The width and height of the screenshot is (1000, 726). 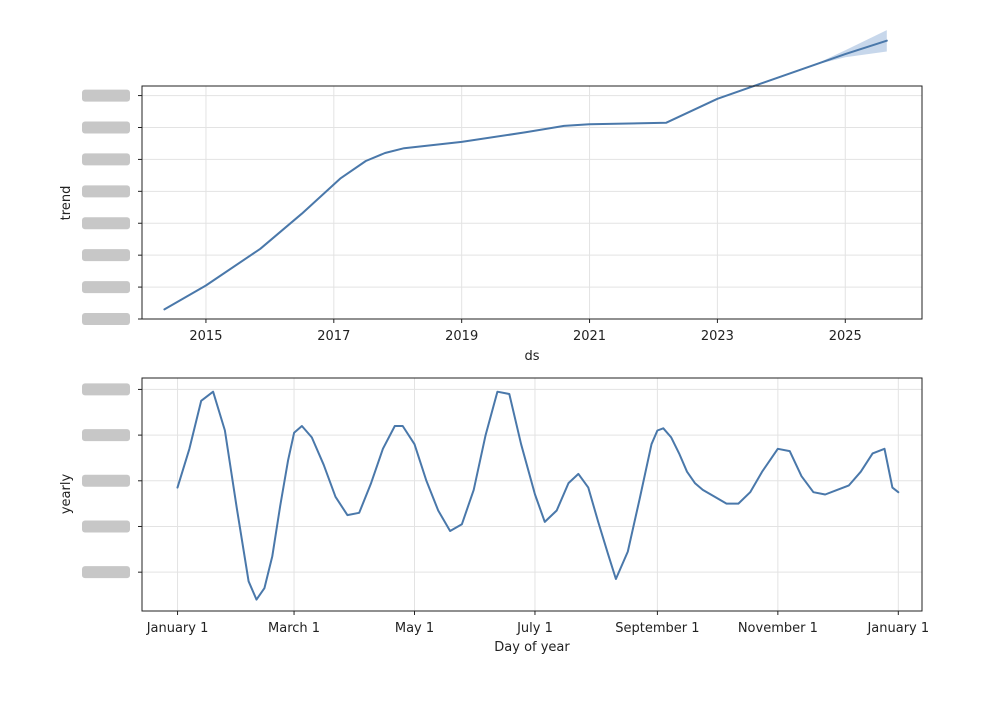 I want to click on yearly-x-tick-label: September 1, so click(x=657, y=628).